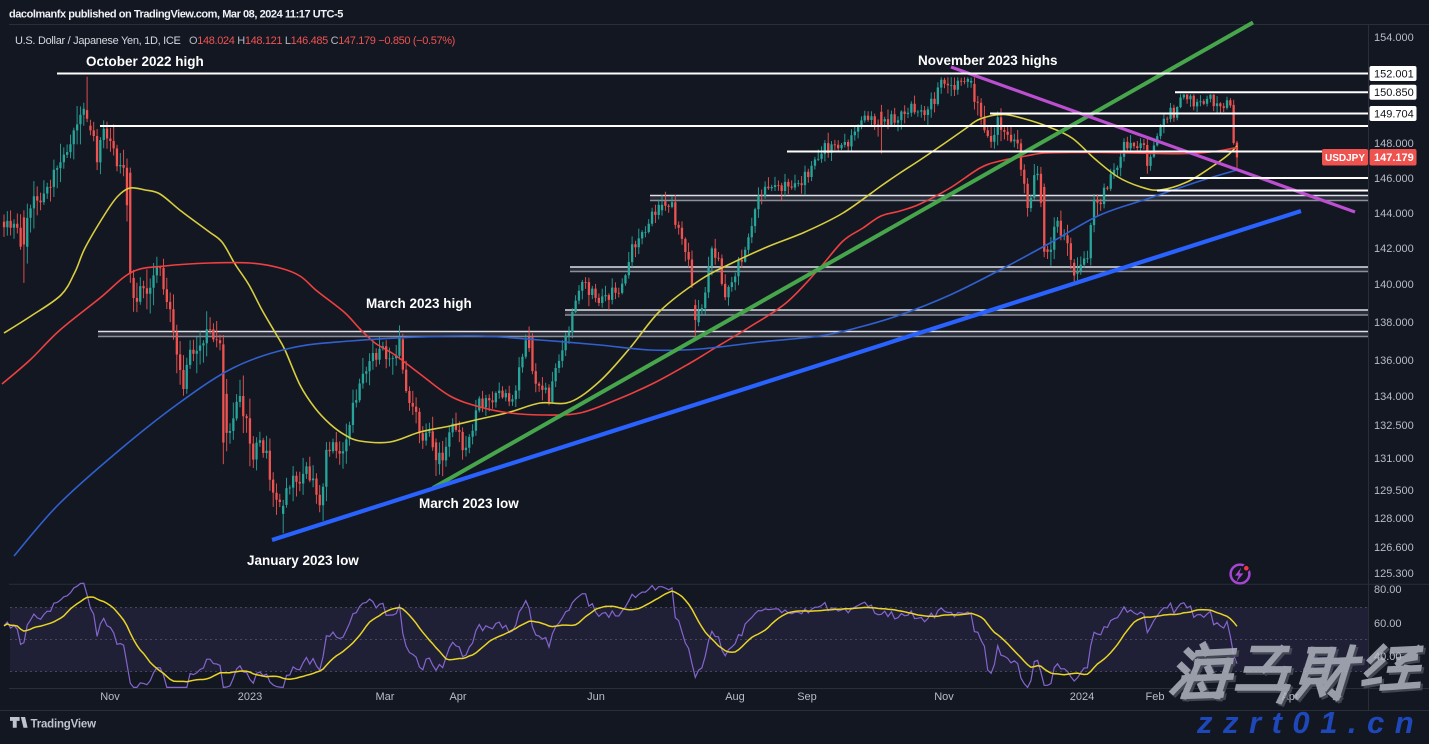 This screenshot has width=1429, height=744. I want to click on svg-text: March 2023 low, so click(469, 503).